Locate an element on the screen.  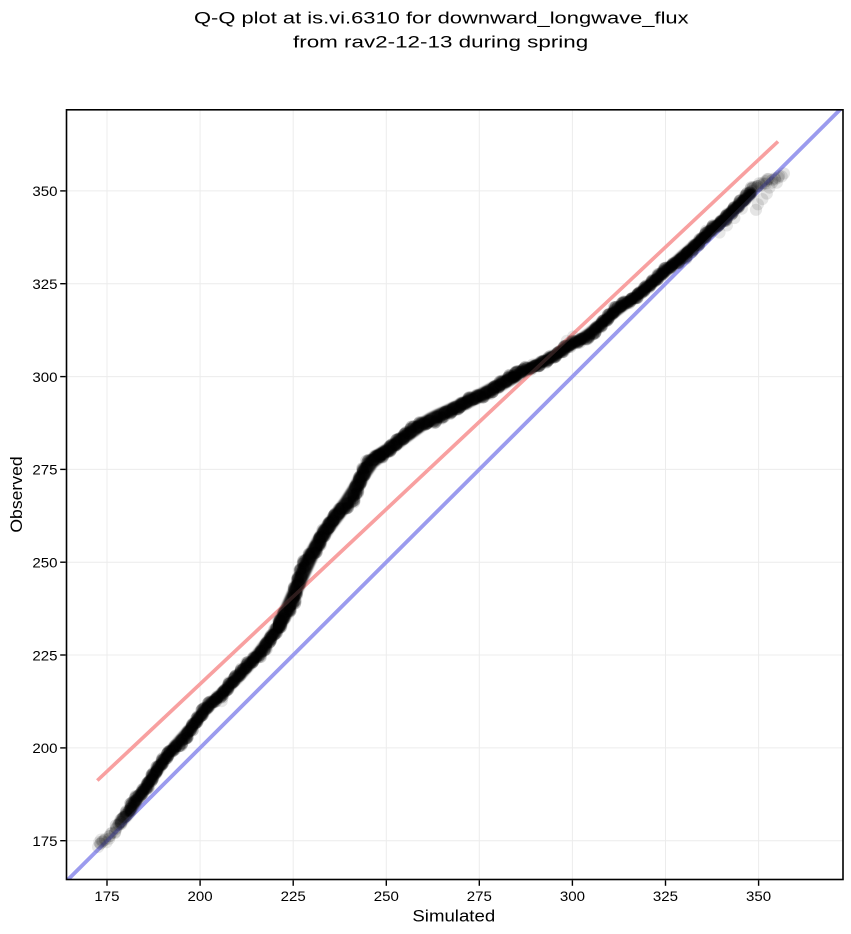
svg-text: Simulated is located at coordinates (453, 917).